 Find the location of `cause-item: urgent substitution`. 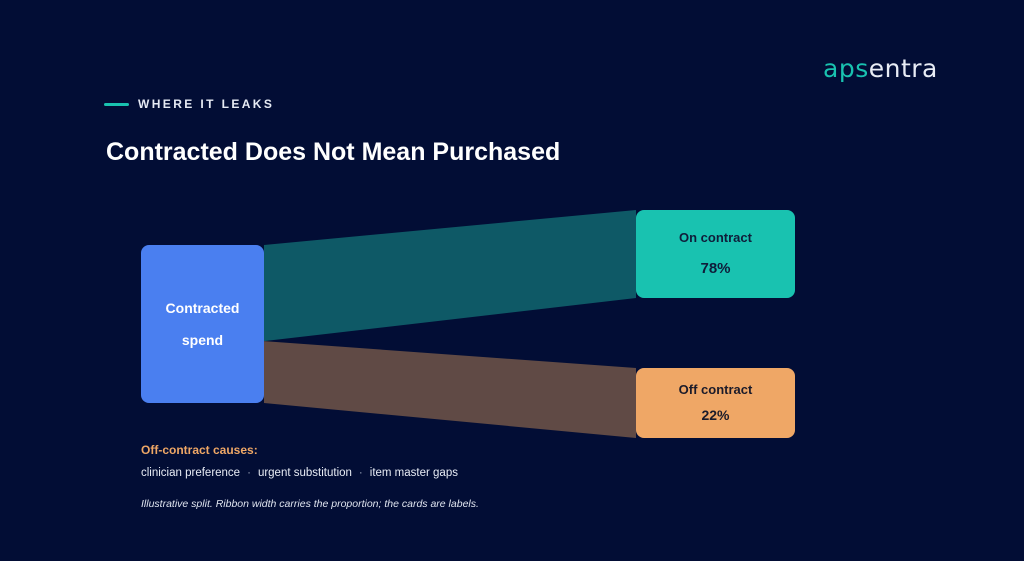

cause-item: urgent substitution is located at coordinates (304, 473).